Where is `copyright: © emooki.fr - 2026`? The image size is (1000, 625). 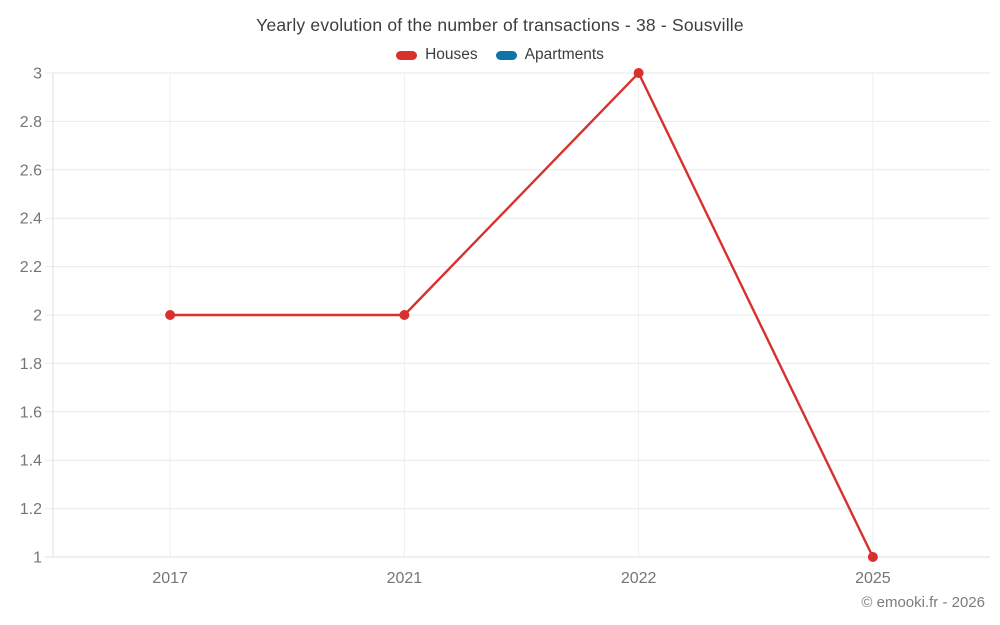
copyright: © emooki.fr - 2026 is located at coordinates (923, 602).